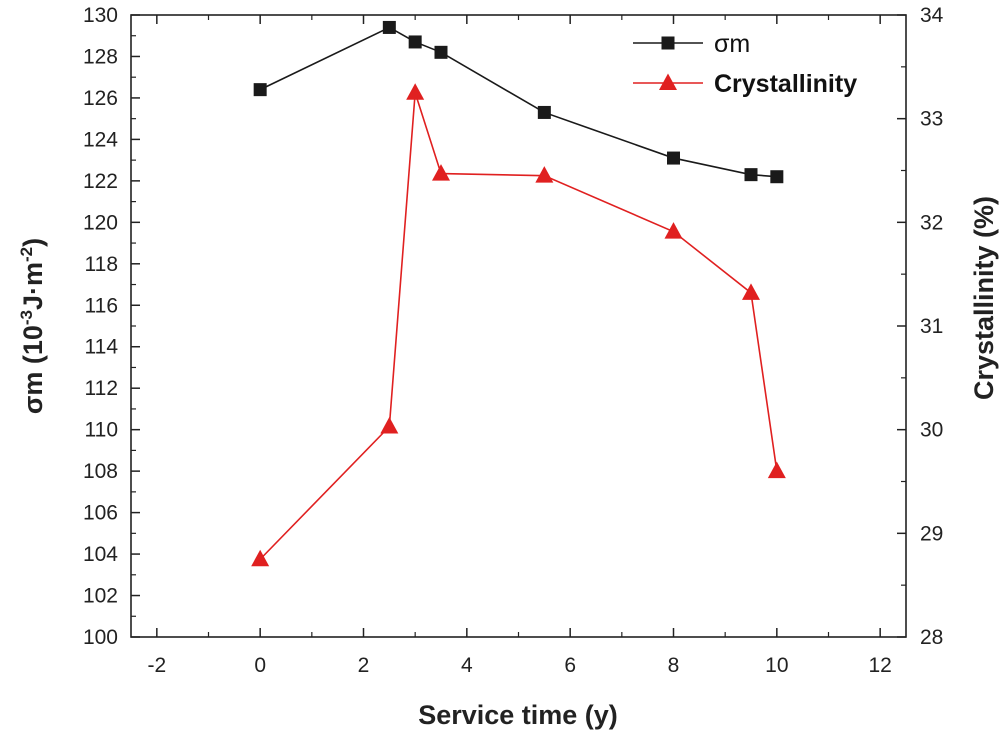 Image resolution: width=1000 pixels, height=731 pixels. I want to click on x-tick-label: 8, so click(674, 665).